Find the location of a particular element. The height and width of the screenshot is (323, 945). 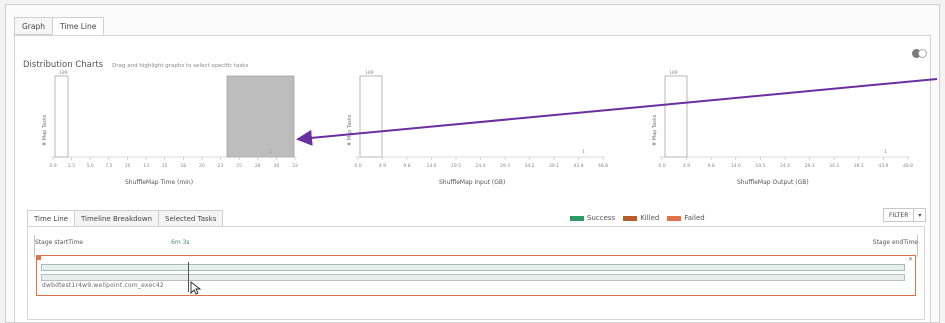

close-icon: ✕ is located at coordinates (910, 259).